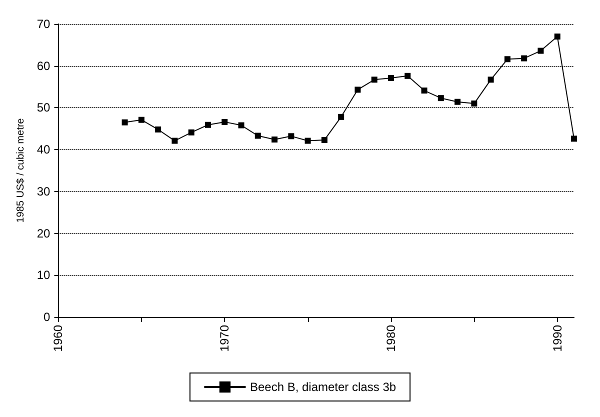  Describe the element at coordinates (47, 317) in the screenshot. I see `y-tick-label: 0` at that location.